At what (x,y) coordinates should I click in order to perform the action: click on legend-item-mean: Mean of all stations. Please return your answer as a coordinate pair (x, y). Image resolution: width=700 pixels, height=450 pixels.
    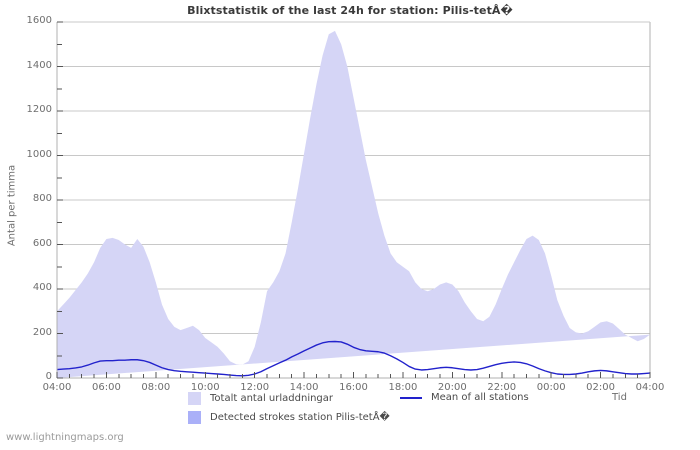
    Looking at the image, I should click on (464, 397).